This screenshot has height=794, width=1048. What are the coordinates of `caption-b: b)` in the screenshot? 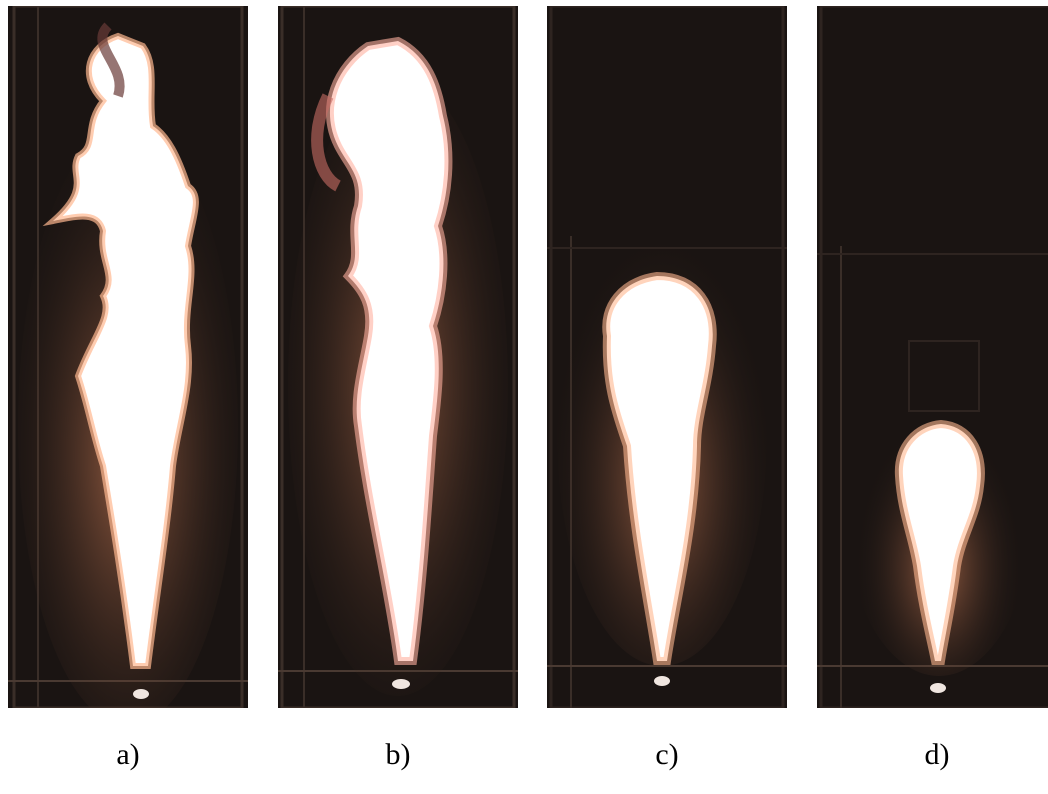 It's located at (398, 754).